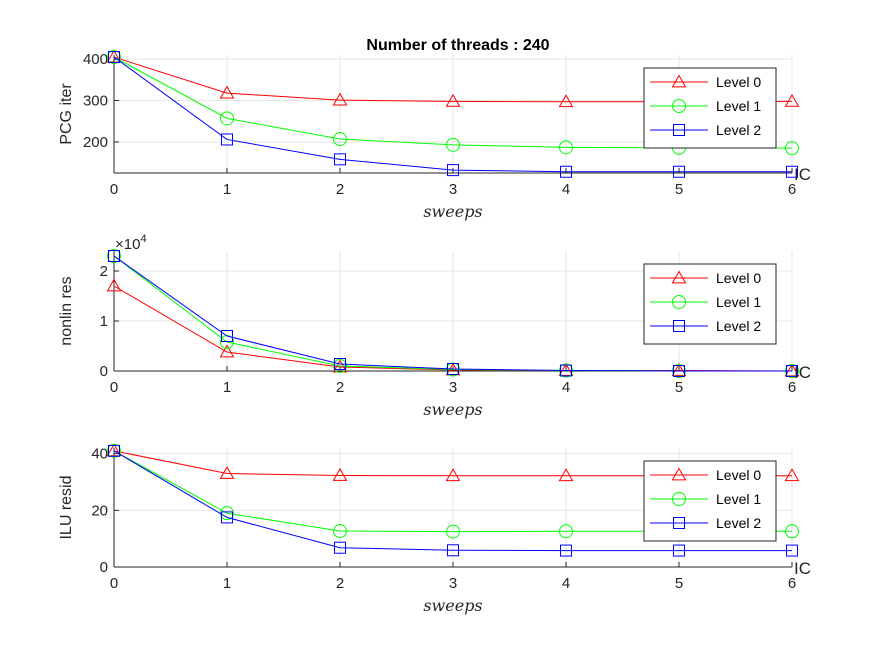 This screenshot has height=661, width=875. What do you see at coordinates (131, 243) in the screenshot?
I see `y-exponent-label: ×10⁴` at bounding box center [131, 243].